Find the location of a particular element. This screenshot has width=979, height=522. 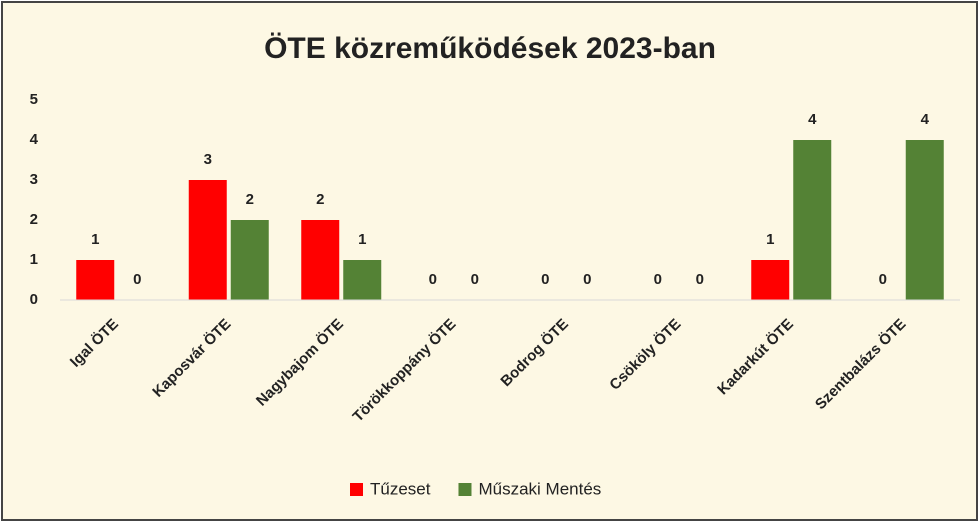

y-tick-label: 0 is located at coordinates (34, 299).